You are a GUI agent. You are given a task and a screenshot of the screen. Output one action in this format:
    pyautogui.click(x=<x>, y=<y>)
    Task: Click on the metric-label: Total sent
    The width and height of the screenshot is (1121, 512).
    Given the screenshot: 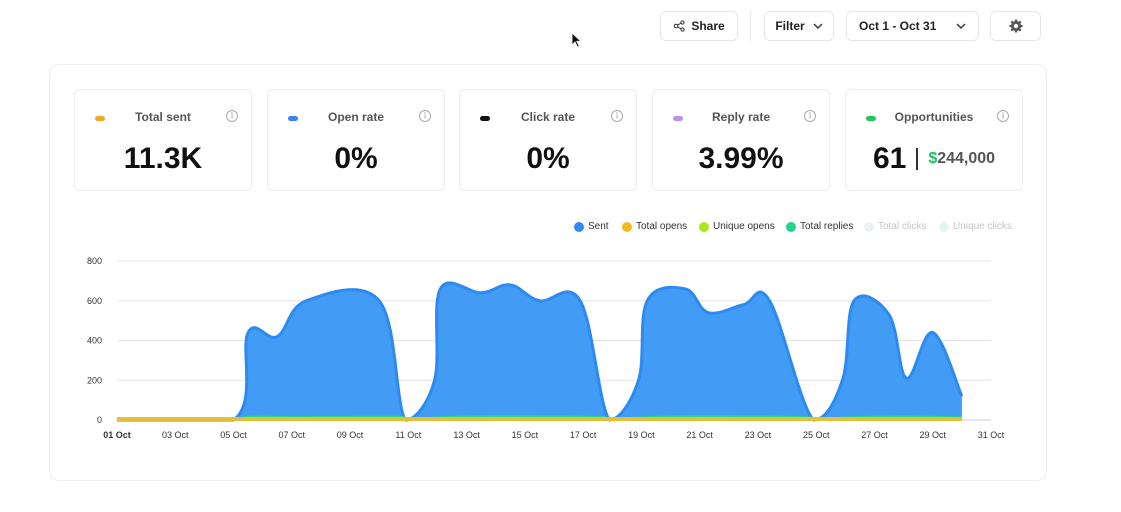 What is the action you would take?
    pyautogui.click(x=163, y=117)
    